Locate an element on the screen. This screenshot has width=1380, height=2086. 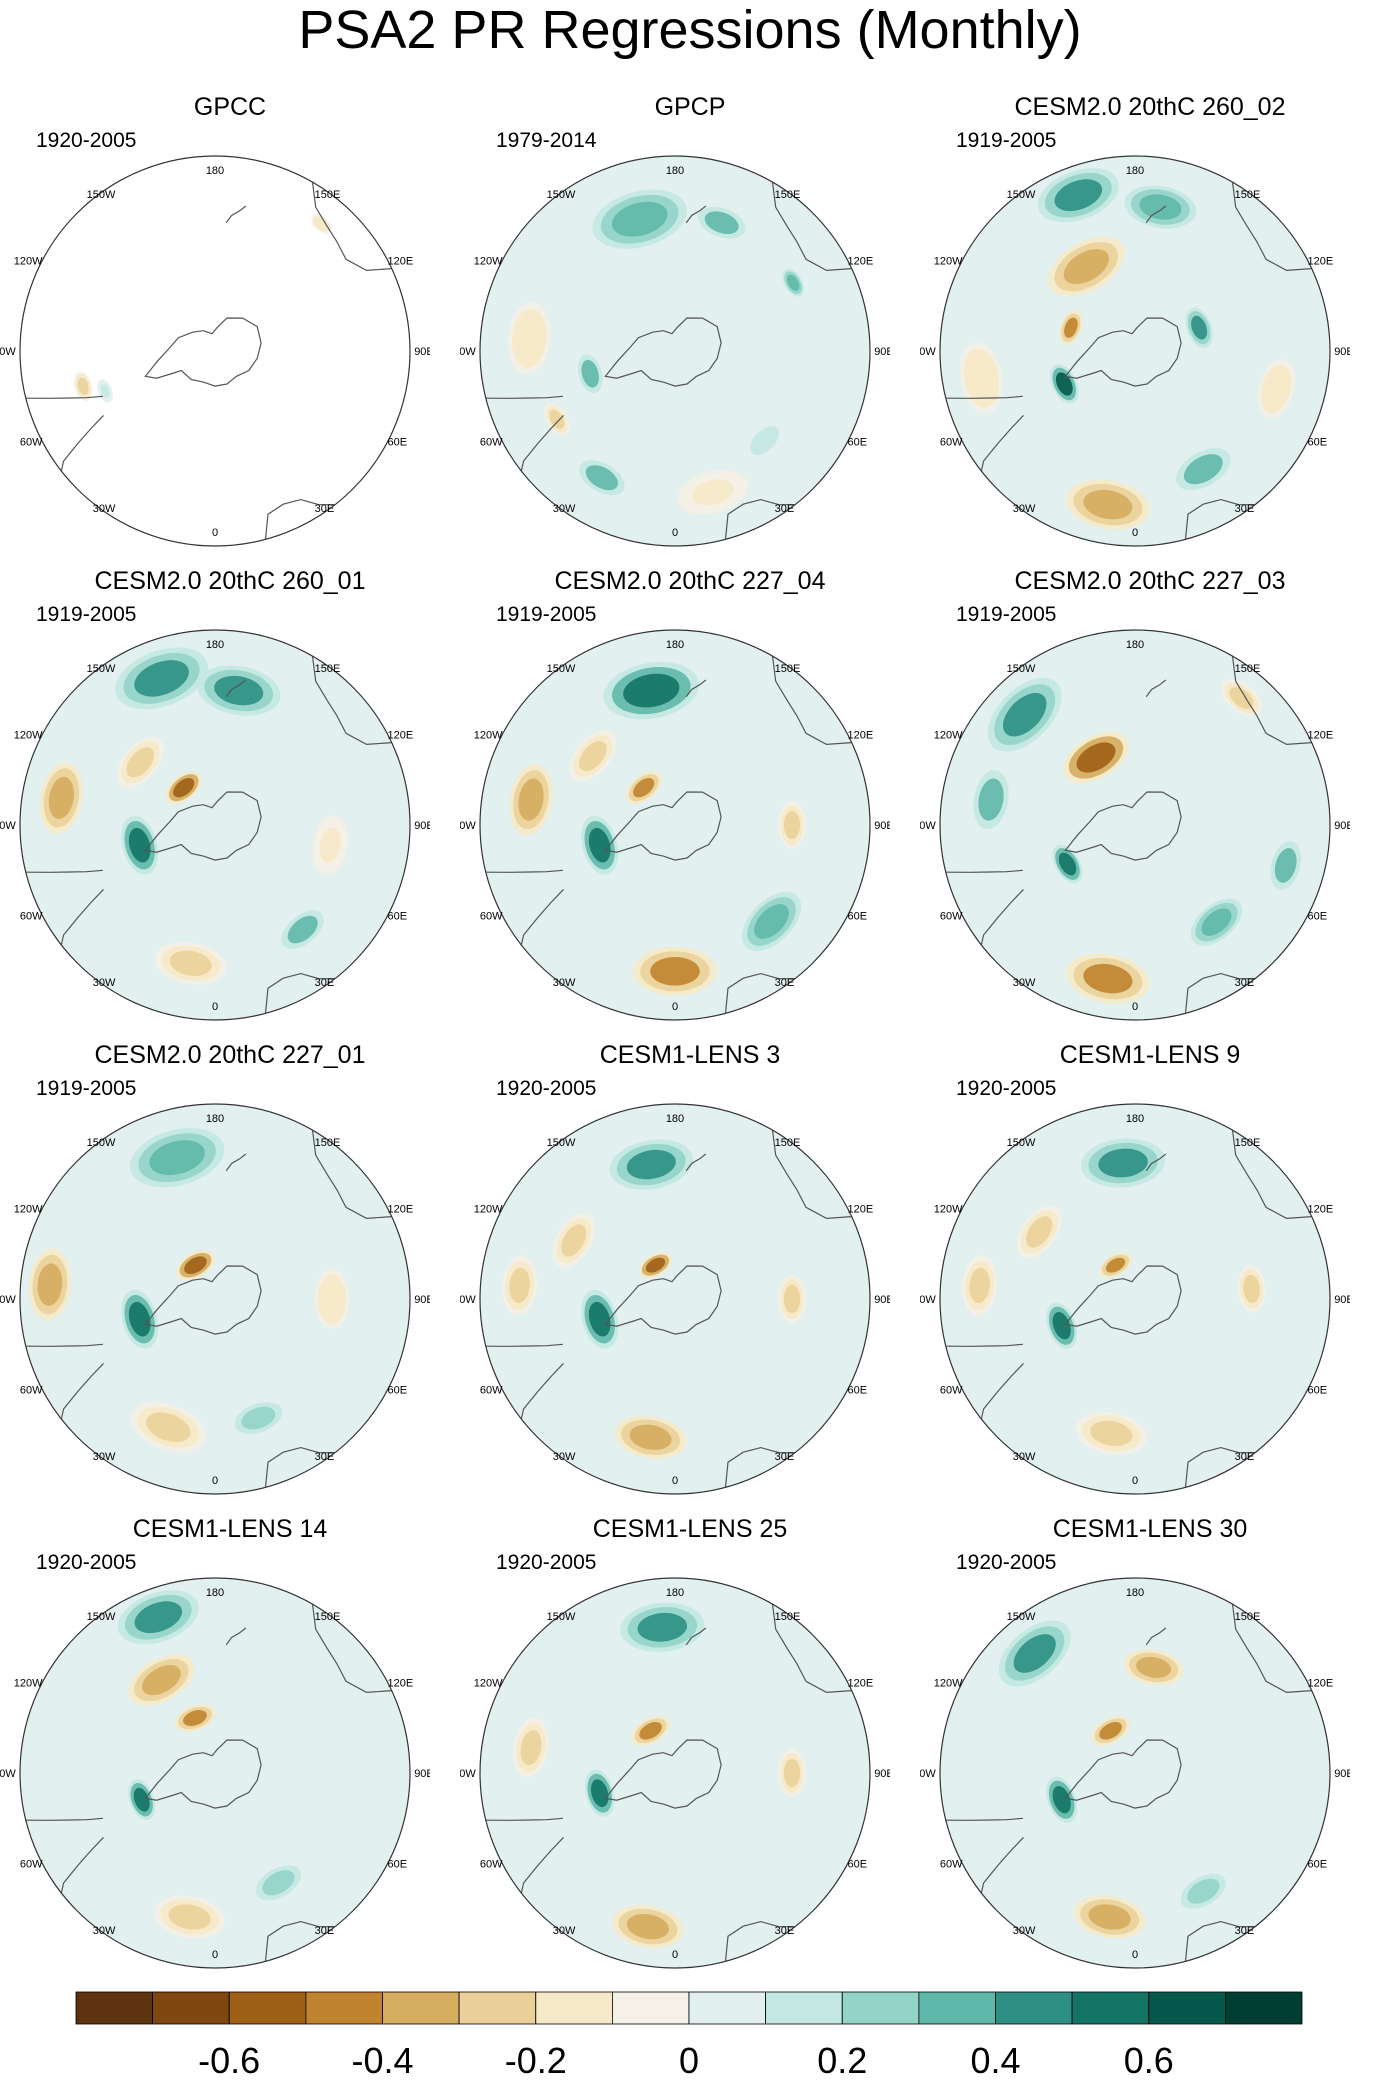
panel-title: CESM1-LENS 14 is located at coordinates (230, 1529).